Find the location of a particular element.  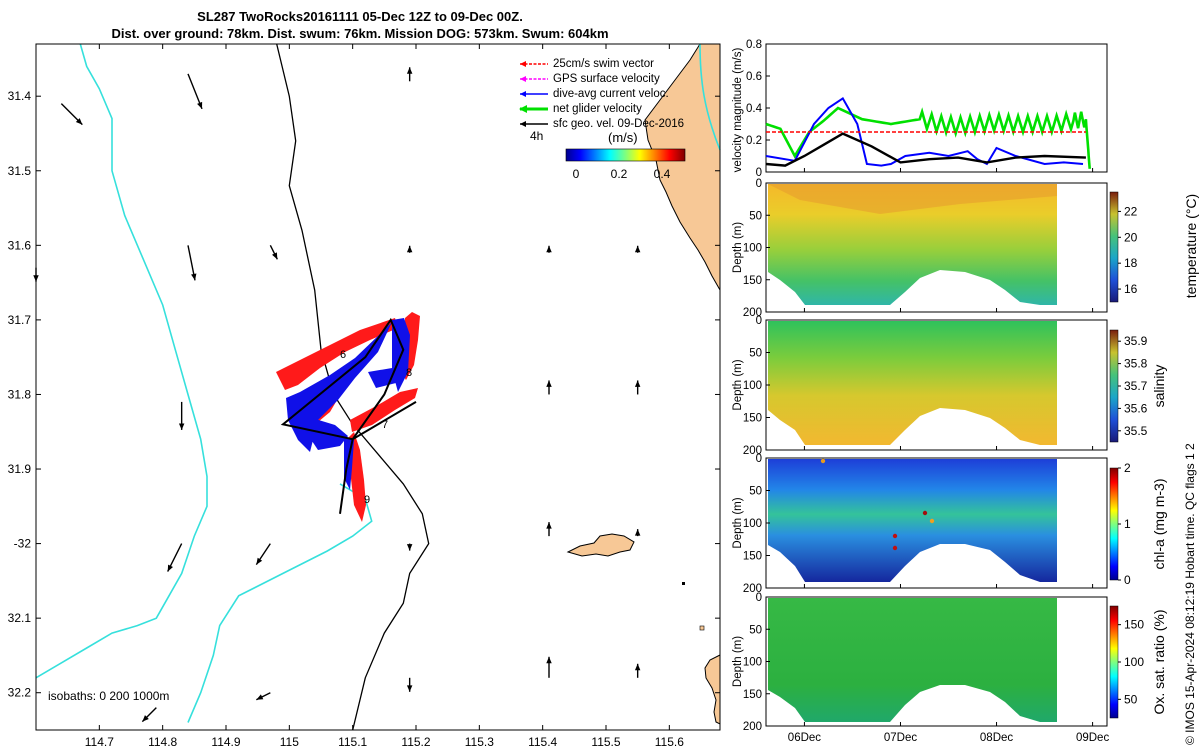

glider-vector-fans is located at coordinates (348, 417).